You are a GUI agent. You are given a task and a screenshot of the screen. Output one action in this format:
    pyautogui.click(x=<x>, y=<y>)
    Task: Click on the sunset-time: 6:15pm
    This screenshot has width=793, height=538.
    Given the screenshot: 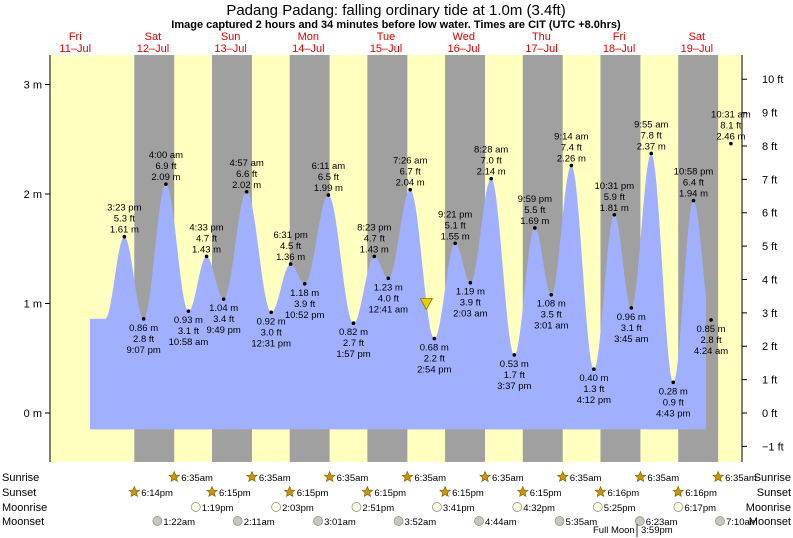 What is the action you would take?
    pyautogui.click(x=390, y=493)
    